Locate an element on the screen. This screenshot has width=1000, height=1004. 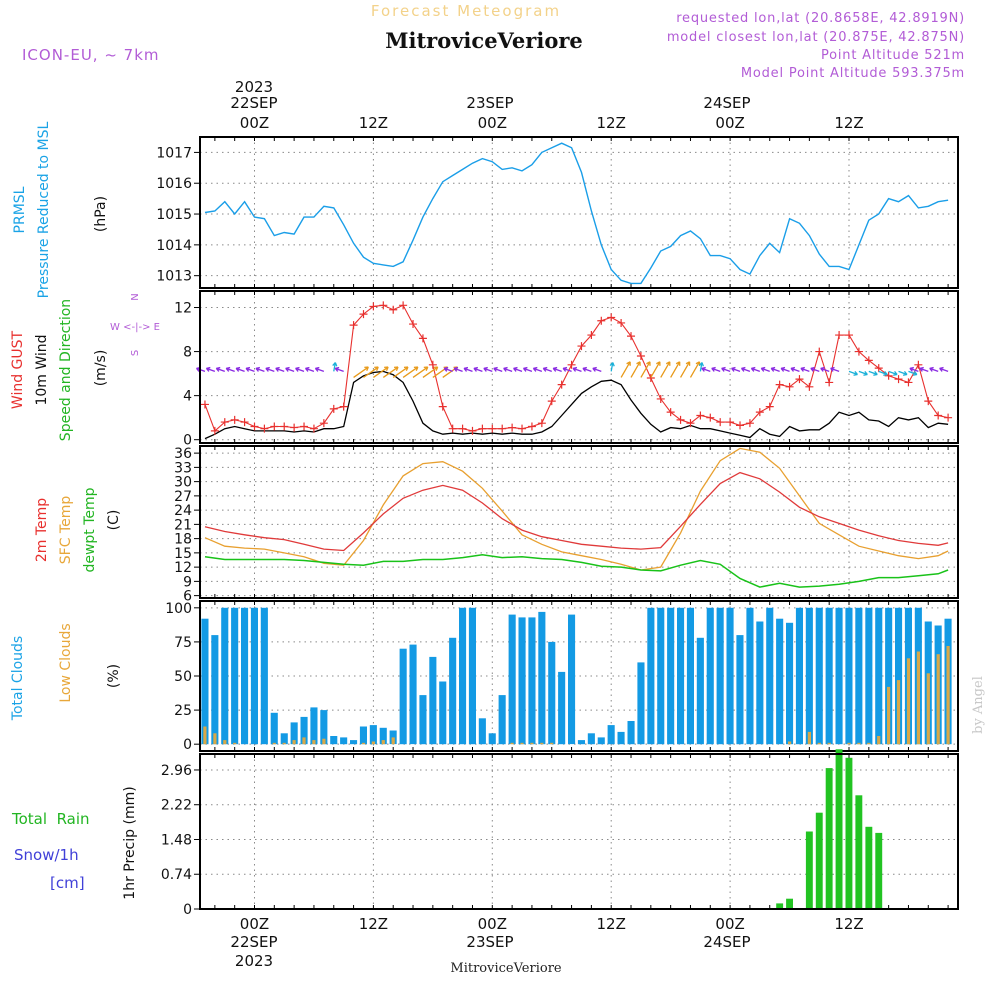
y-tick-label: 1015 is located at coordinates (174, 215).